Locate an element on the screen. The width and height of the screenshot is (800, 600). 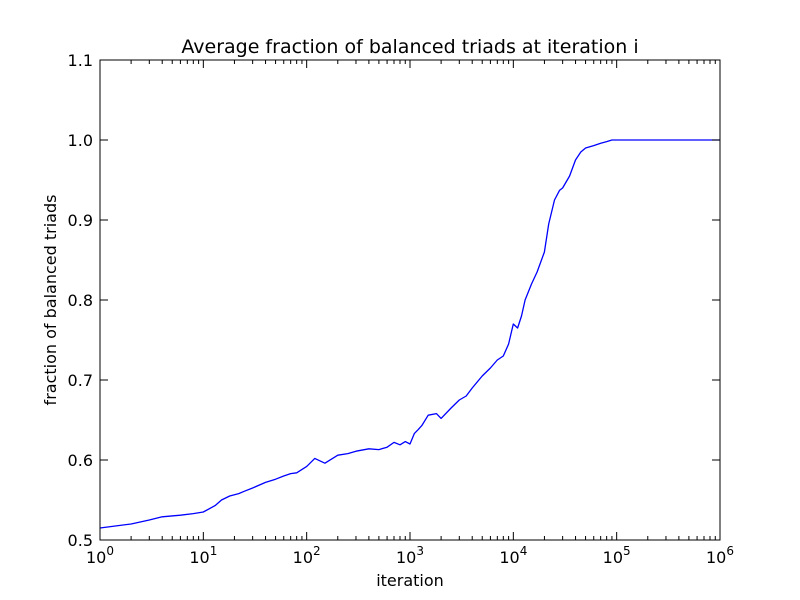
x-tick-label: 10⁵ is located at coordinates (617, 555).